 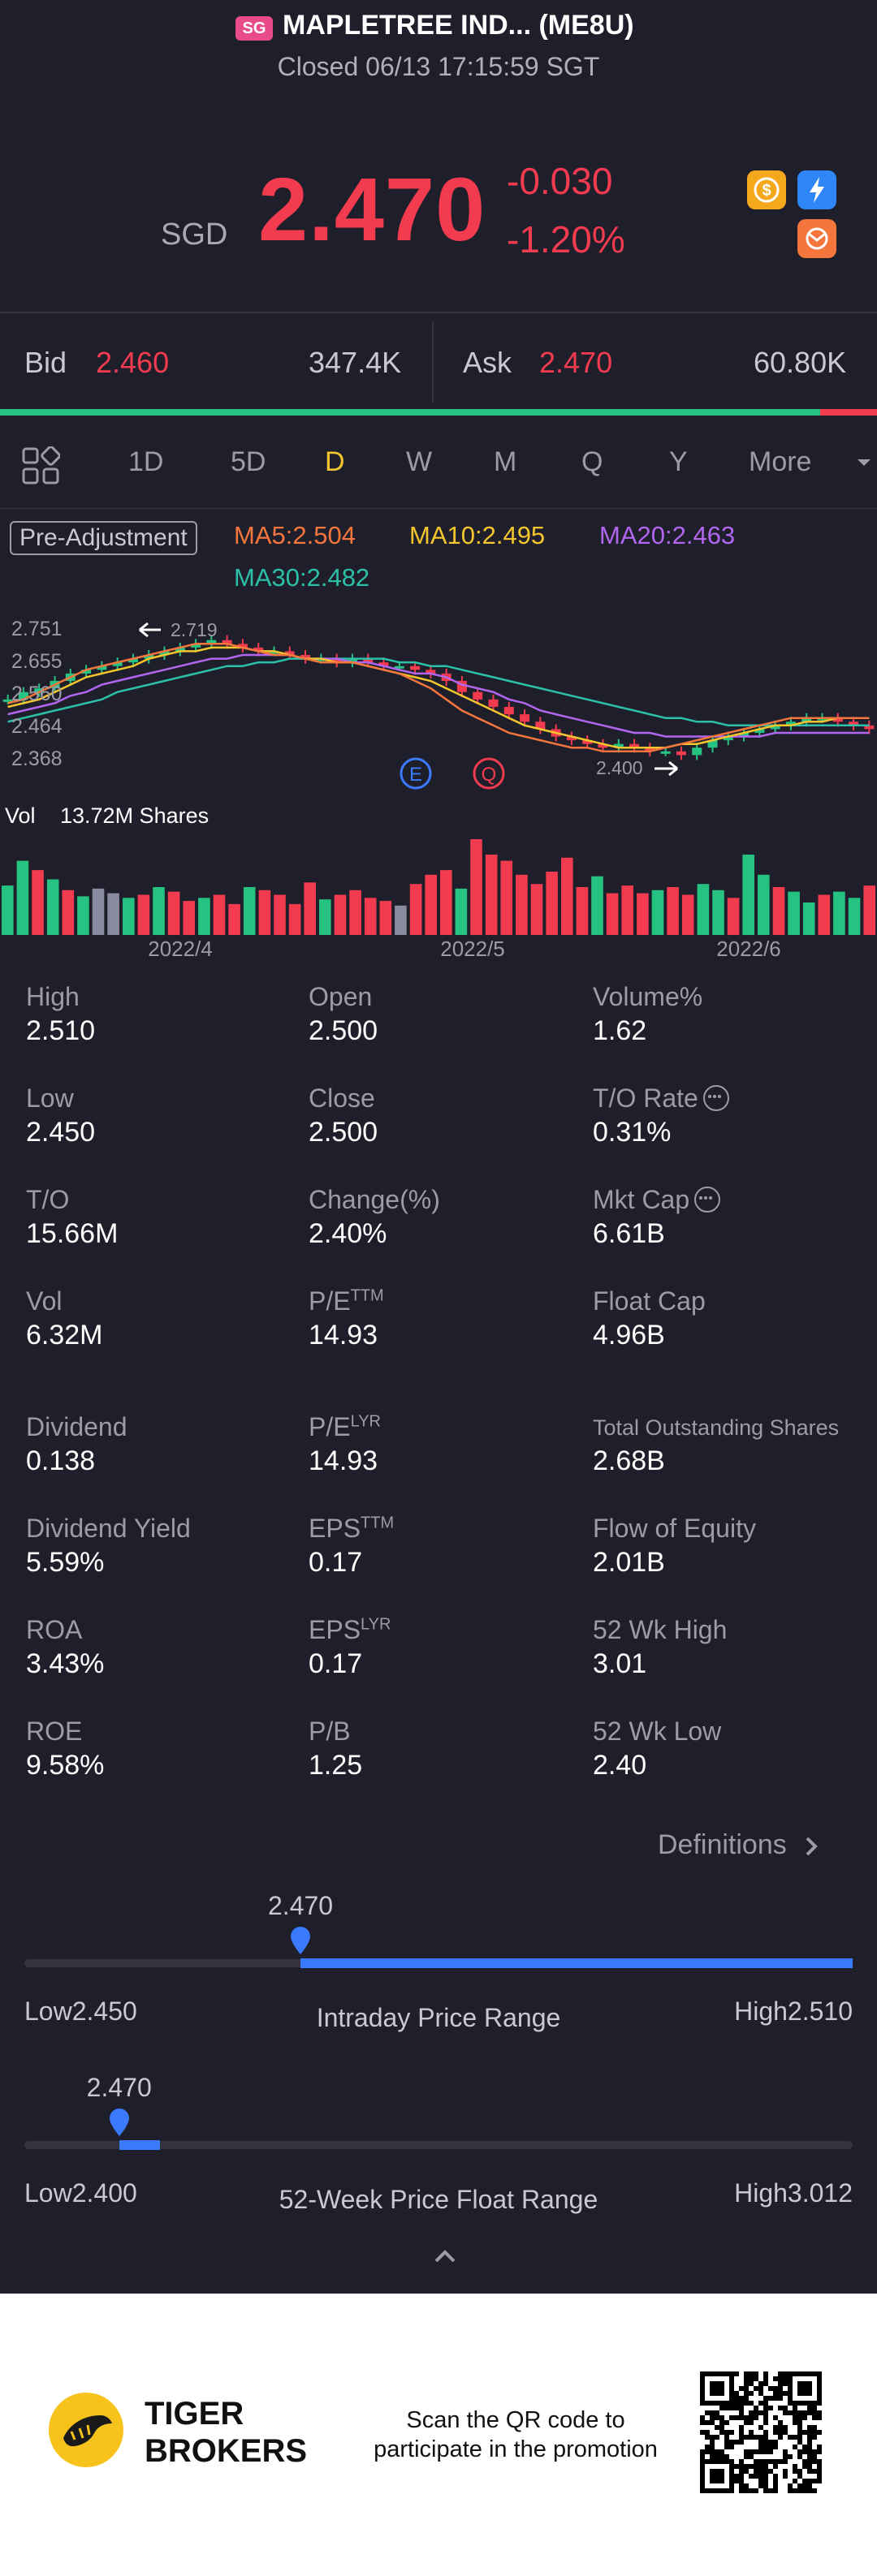 What do you see at coordinates (438, 2145) in the screenshot?
I see `52-week-range-track` at bounding box center [438, 2145].